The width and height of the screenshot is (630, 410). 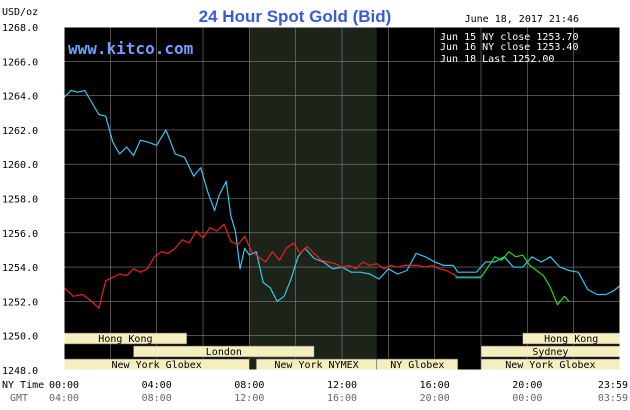 I want to click on session-bar-fill, so click(x=224, y=351).